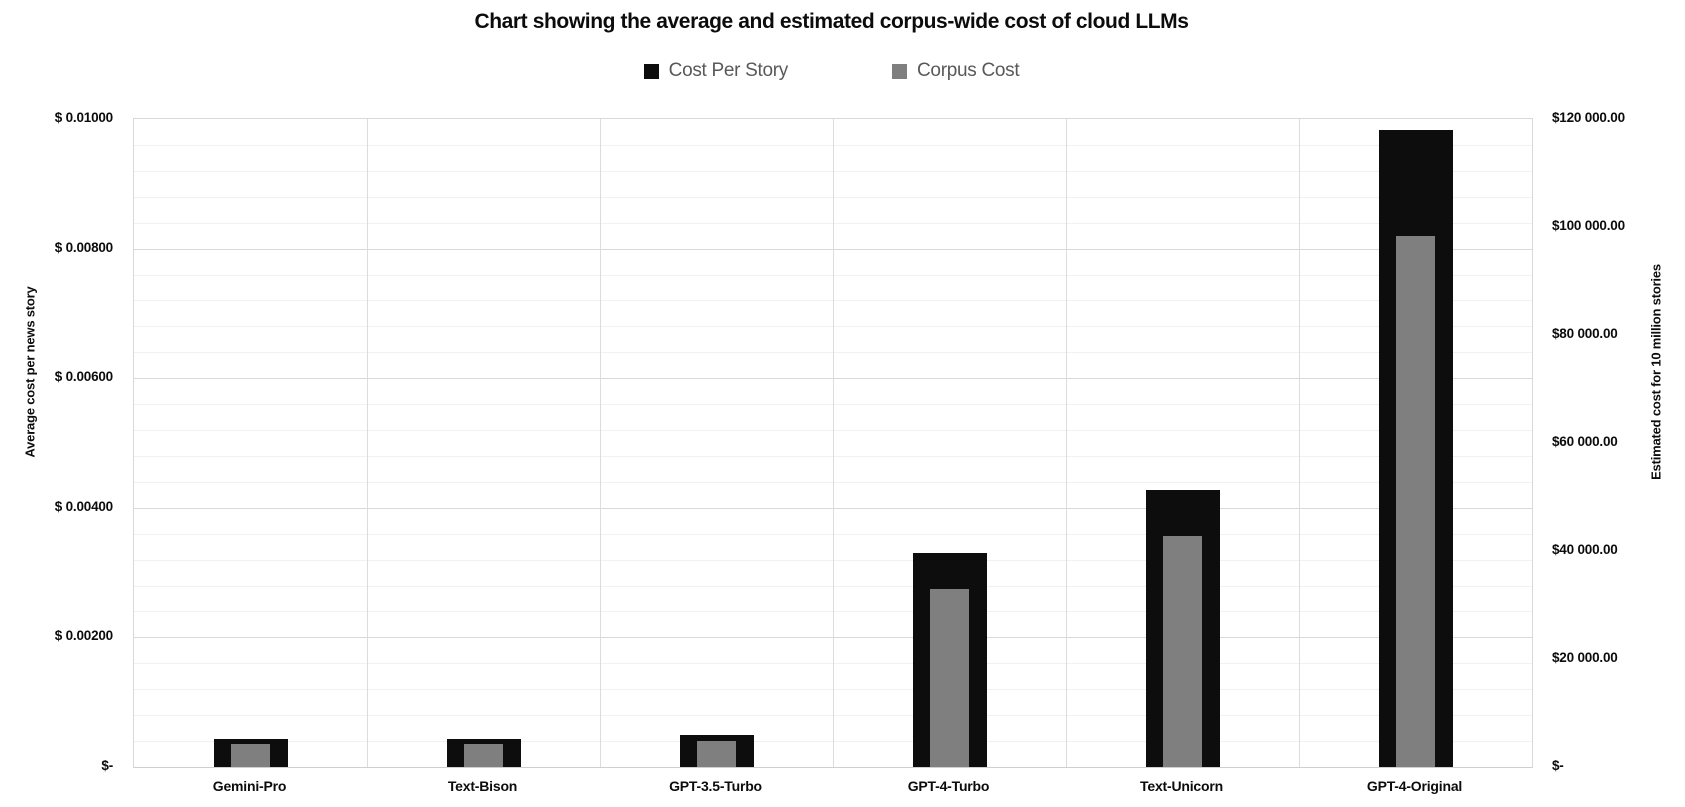 The width and height of the screenshot is (1685, 807). I want to click on category-label-text-unicorn: Text-Unicorn, so click(1181, 786).